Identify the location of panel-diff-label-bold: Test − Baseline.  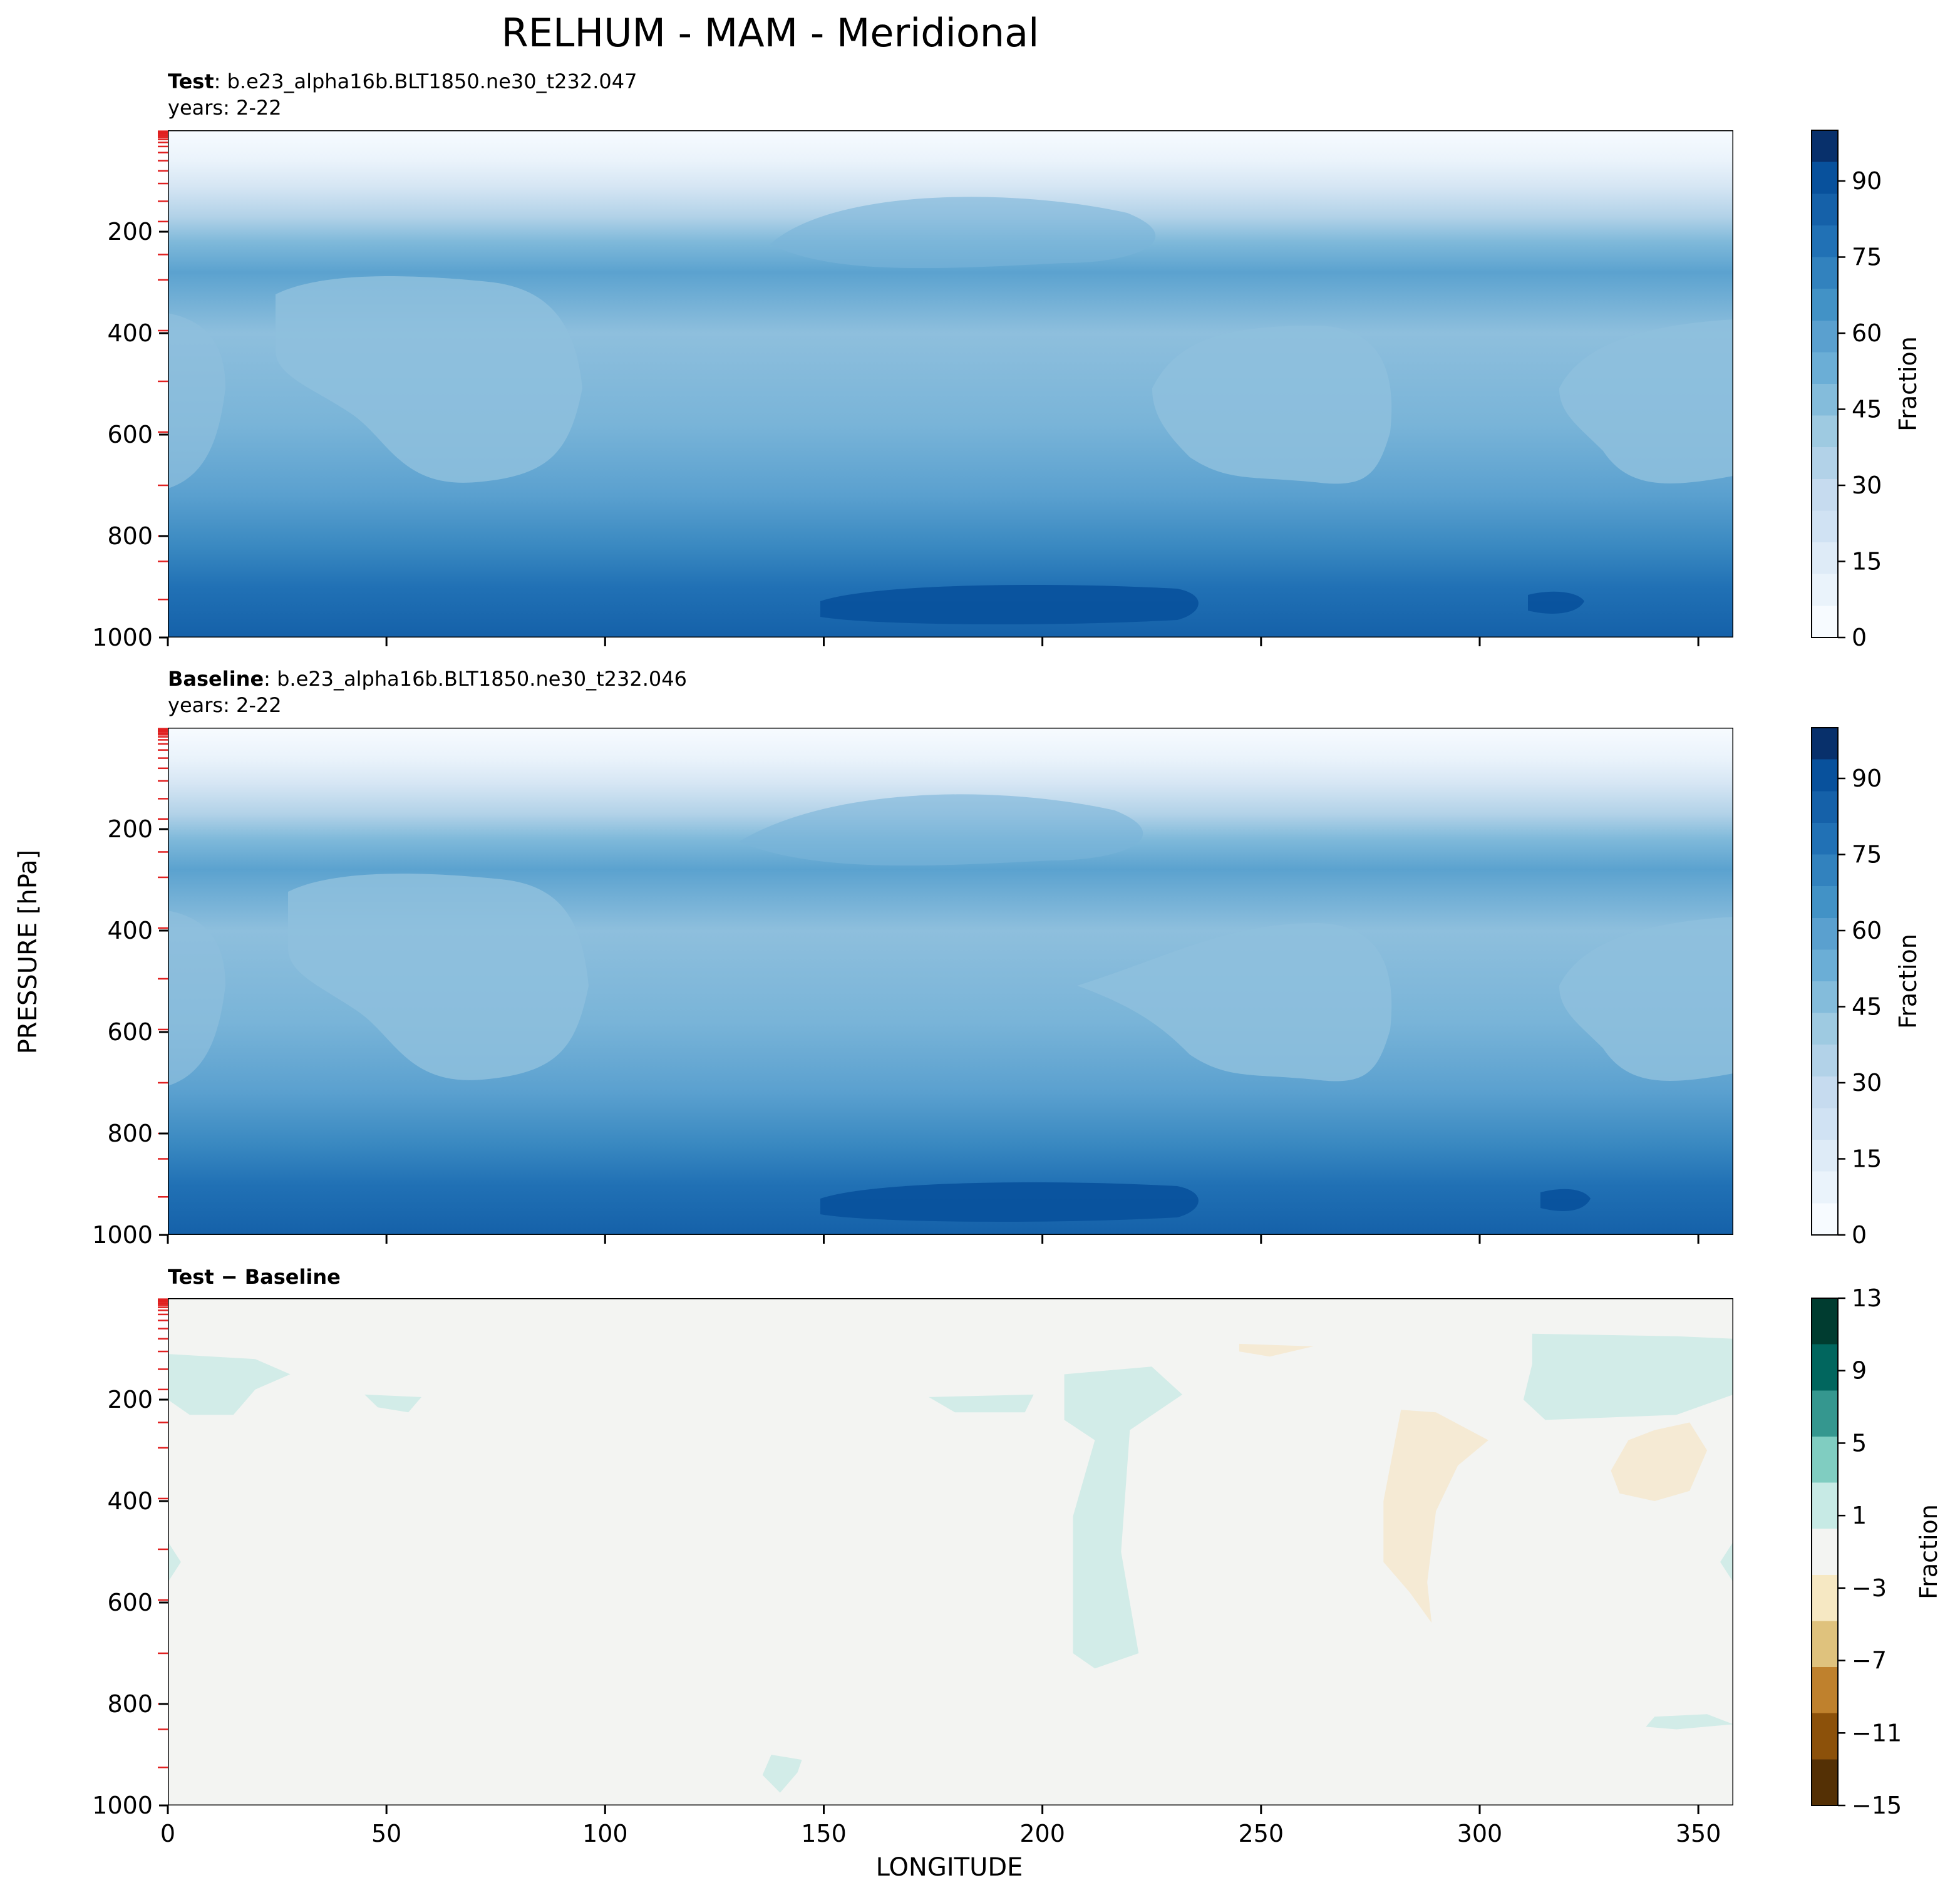
(254, 1277).